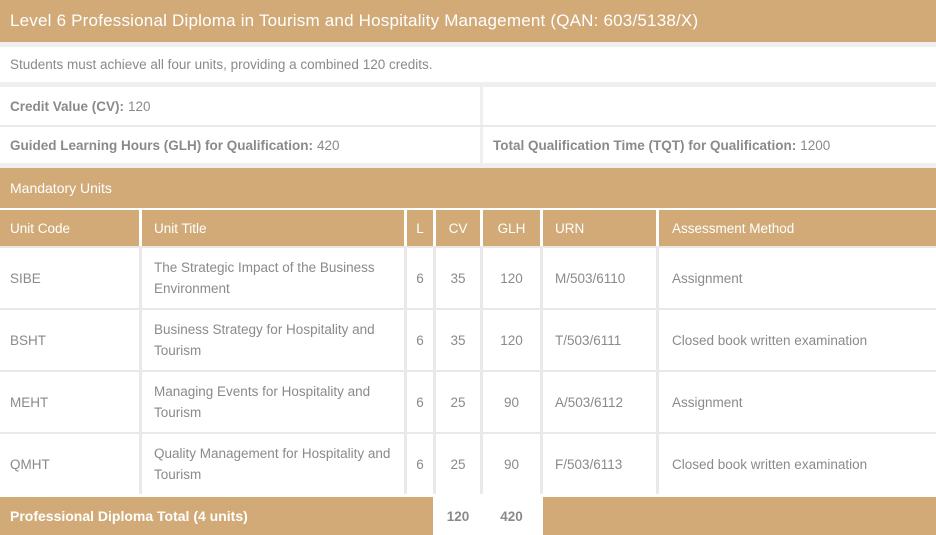 This screenshot has width=936, height=535. Describe the element at coordinates (458, 516) in the screenshot. I see `total-cv-cell: 120` at that location.